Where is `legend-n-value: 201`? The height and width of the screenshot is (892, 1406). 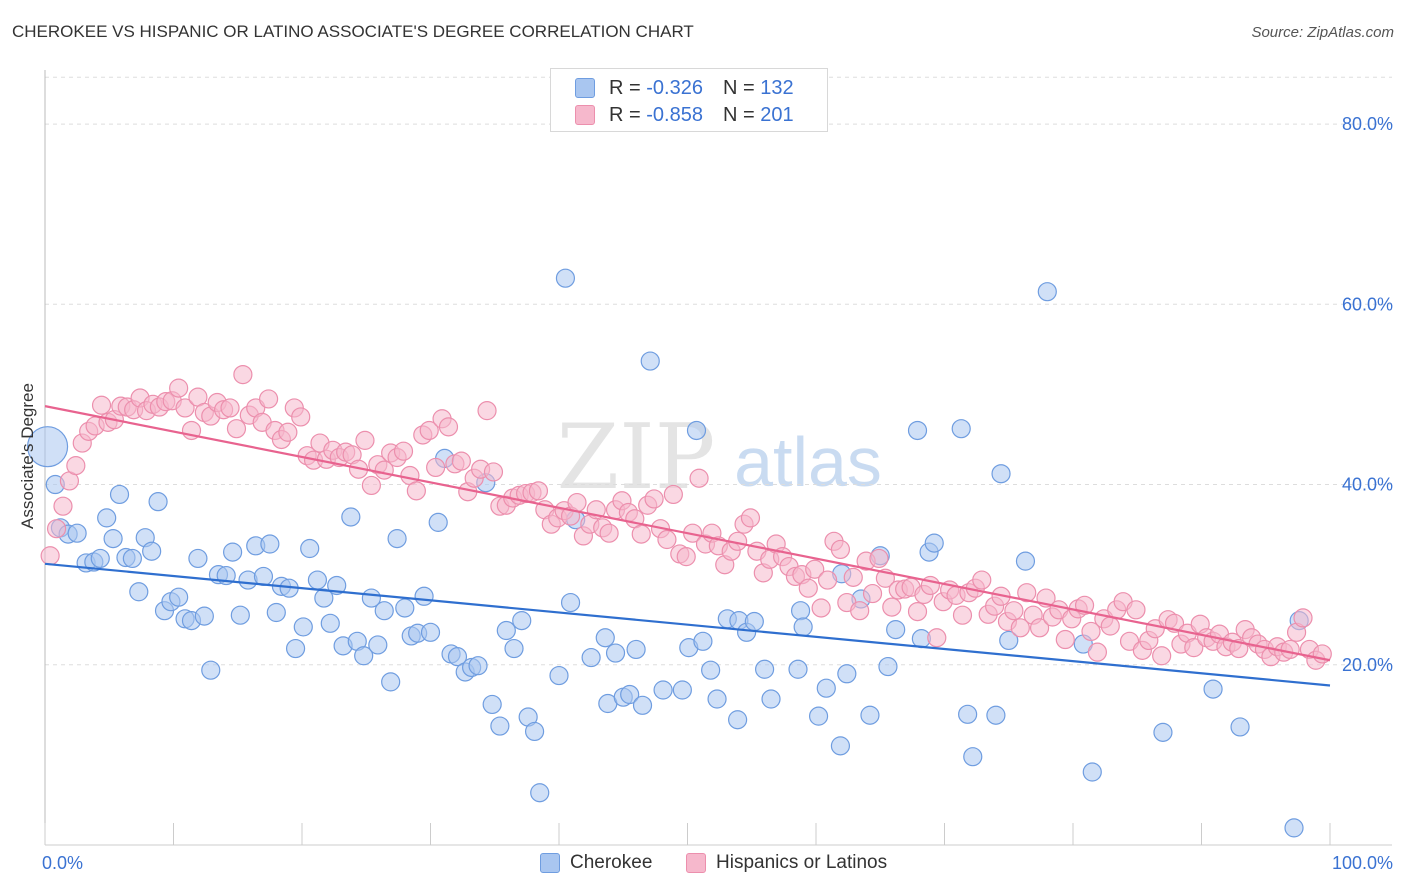 legend-n-value: 201 is located at coordinates (777, 114).